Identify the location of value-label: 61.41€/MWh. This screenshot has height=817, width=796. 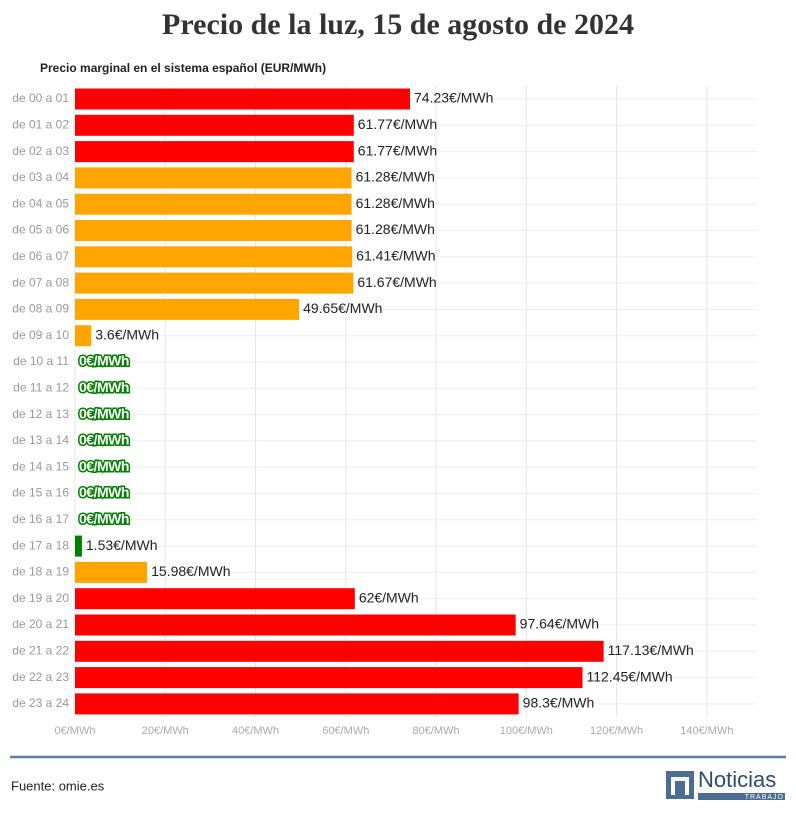
(395, 256).